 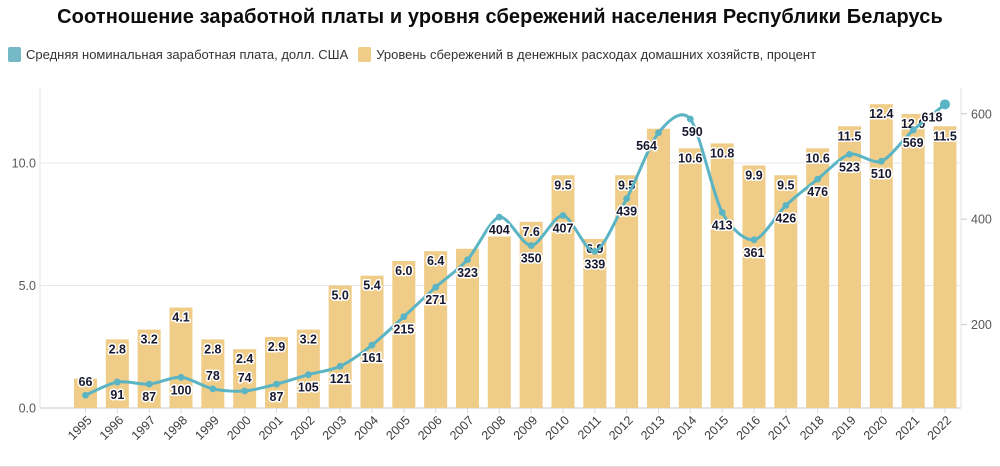 I want to click on wage-point-2022, so click(x=944, y=104).